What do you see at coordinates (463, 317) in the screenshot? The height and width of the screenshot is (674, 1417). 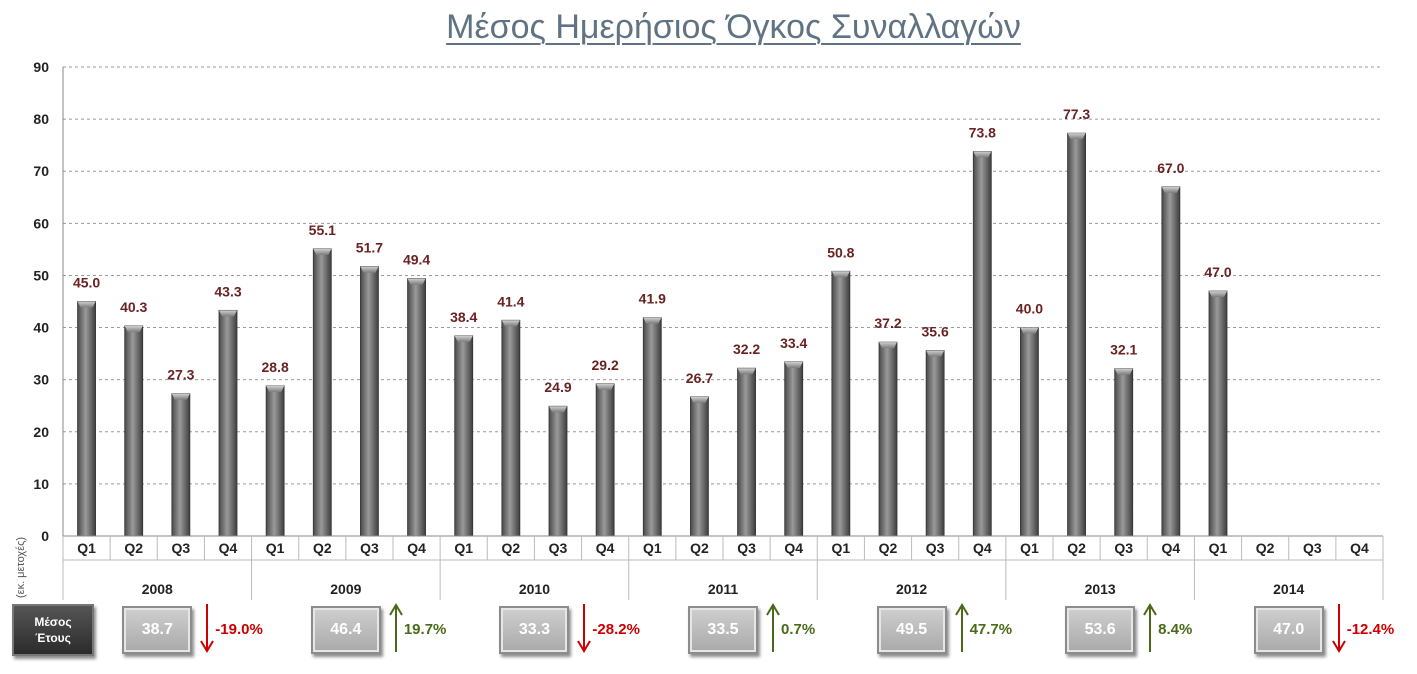 I see `data-label: 38.4` at bounding box center [463, 317].